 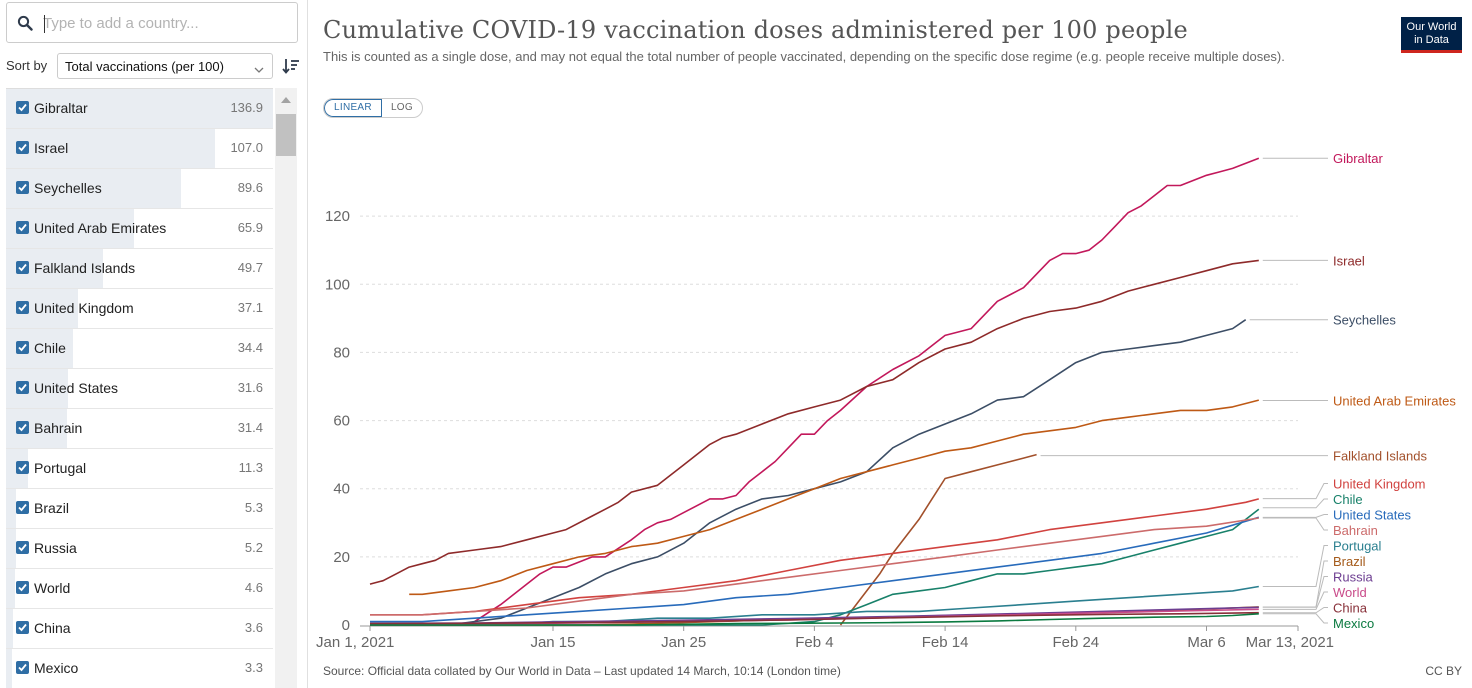 I want to click on y-tick-label: 120, so click(x=337, y=216).